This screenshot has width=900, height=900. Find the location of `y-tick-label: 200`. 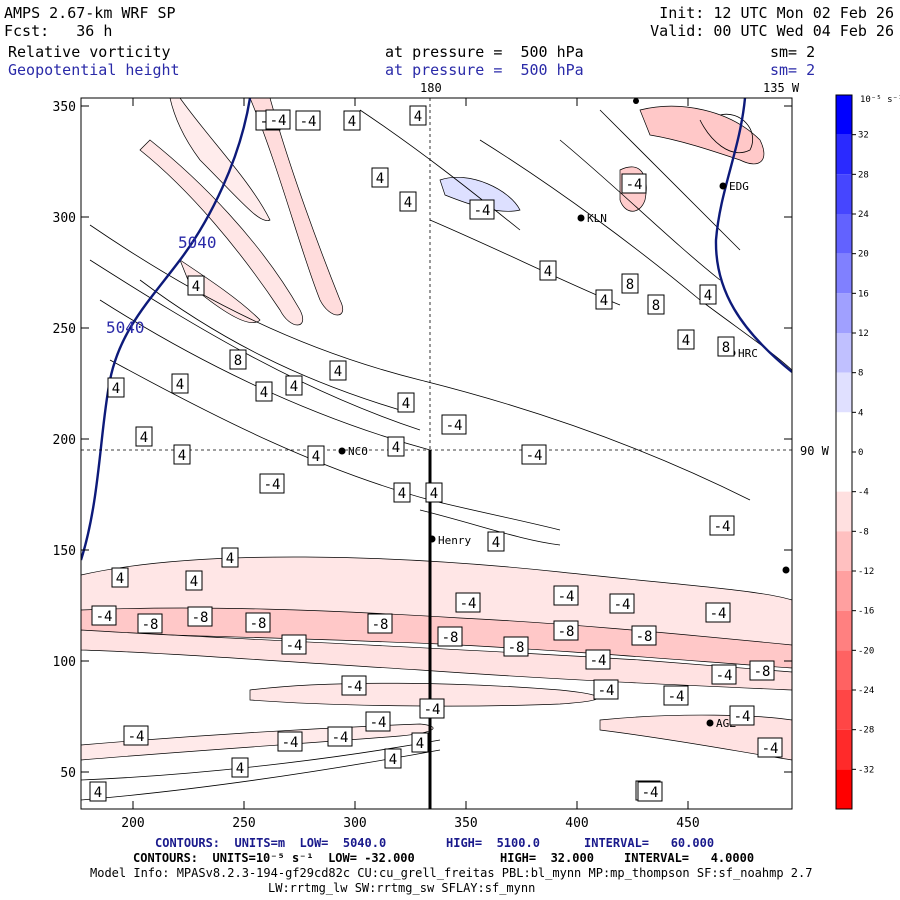

y-tick-label: 200 is located at coordinates (64, 440).